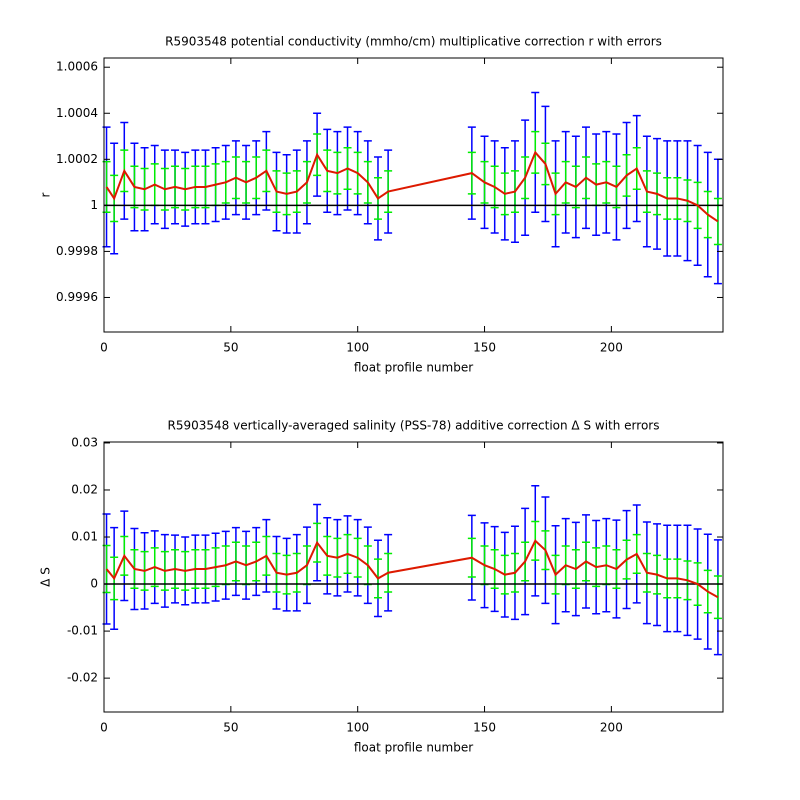 The height and width of the screenshot is (800, 800). What do you see at coordinates (82, 631) in the screenshot?
I see `y-tick-label: -0.01` at bounding box center [82, 631].